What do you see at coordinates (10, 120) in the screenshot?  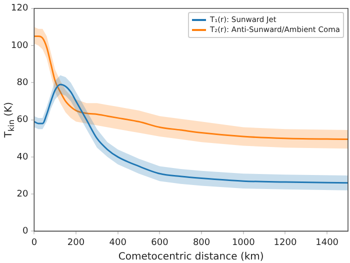 I see `y-axis-title: Tkin (K)` at bounding box center [10, 120].